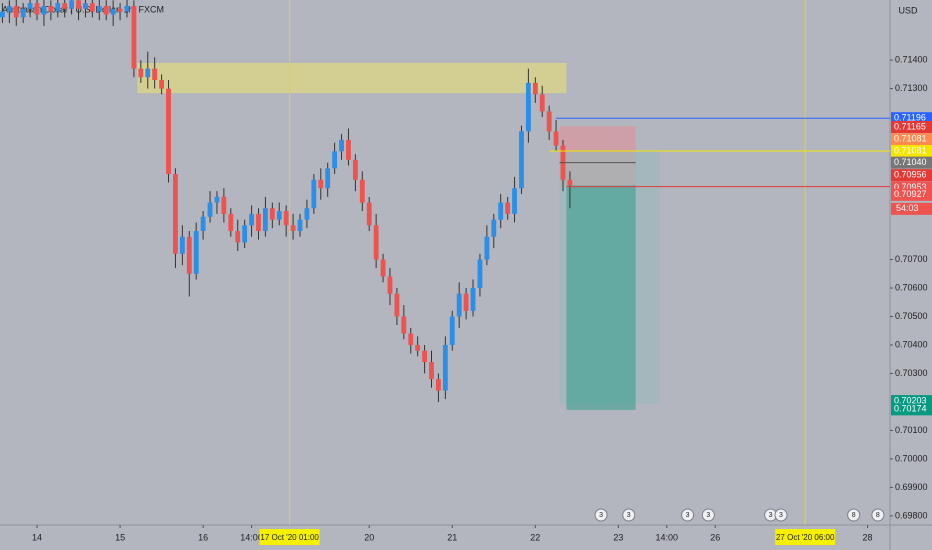 The height and width of the screenshot is (550, 932). Describe the element at coordinates (911, 373) in the screenshot. I see `y-tick-label: 0.70300` at that location.